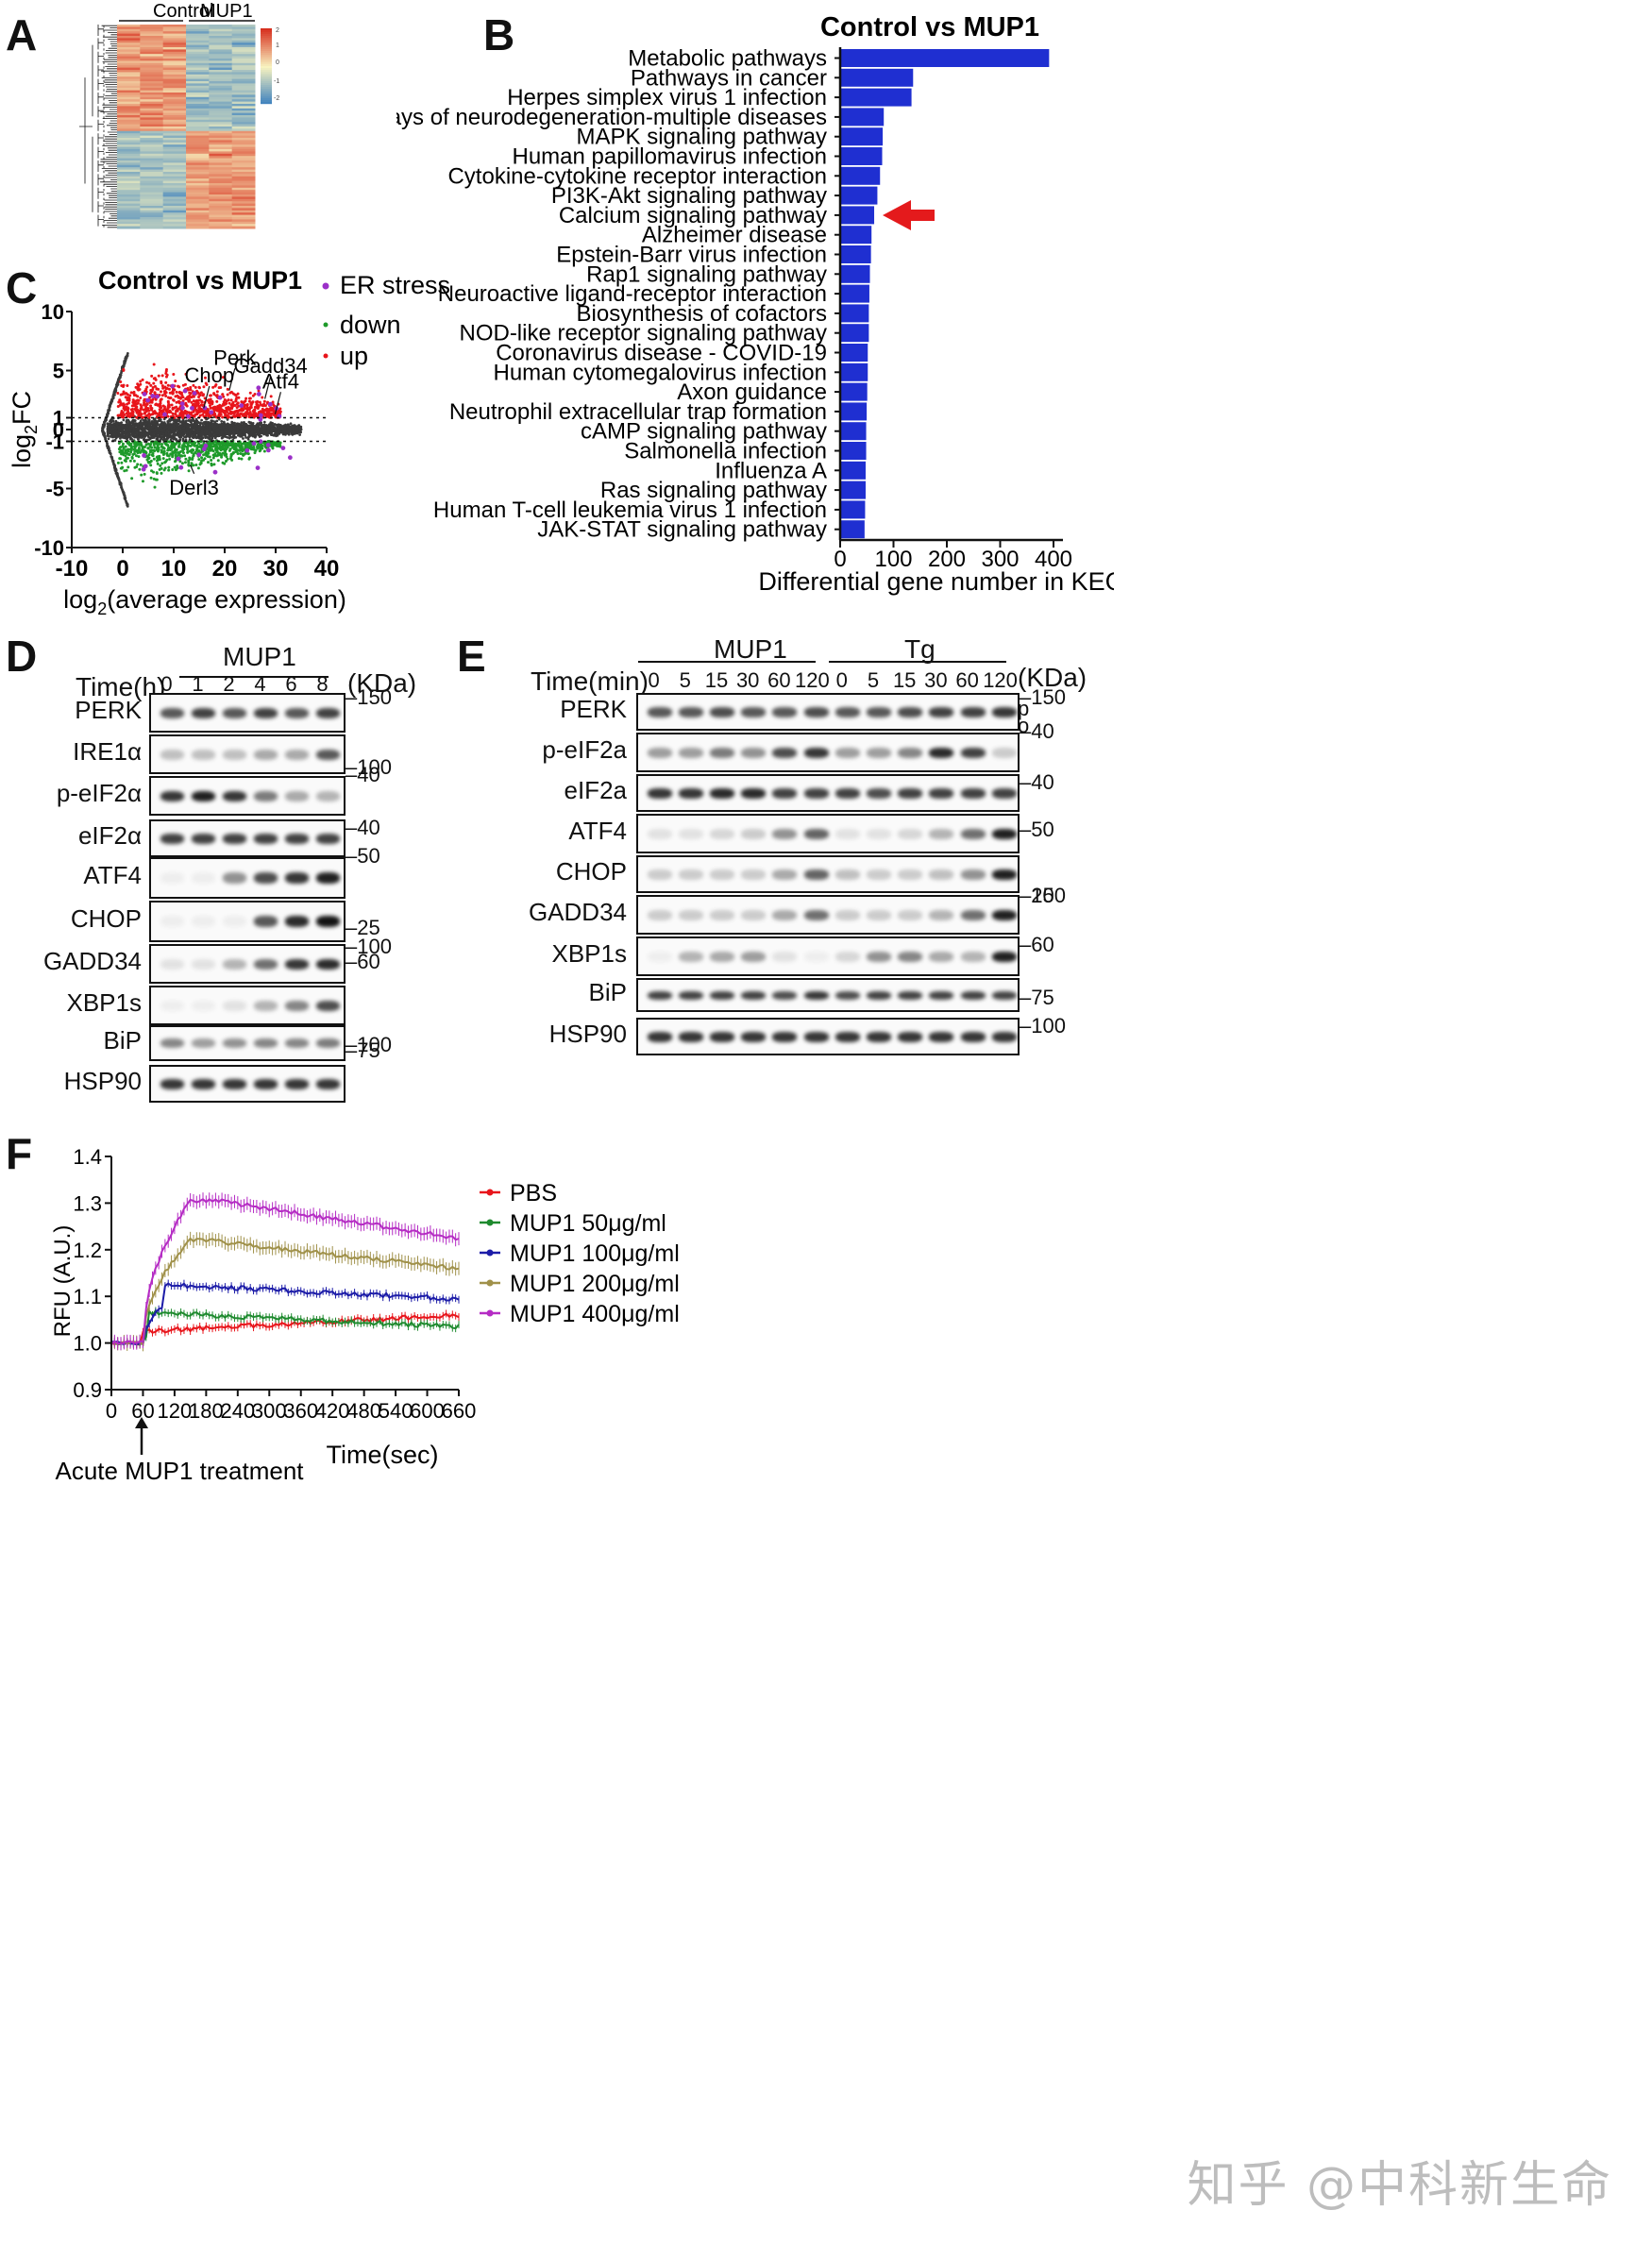  Describe the element at coordinates (104, 1002) in the screenshot. I see `blot-row-label: XBP1s` at that location.